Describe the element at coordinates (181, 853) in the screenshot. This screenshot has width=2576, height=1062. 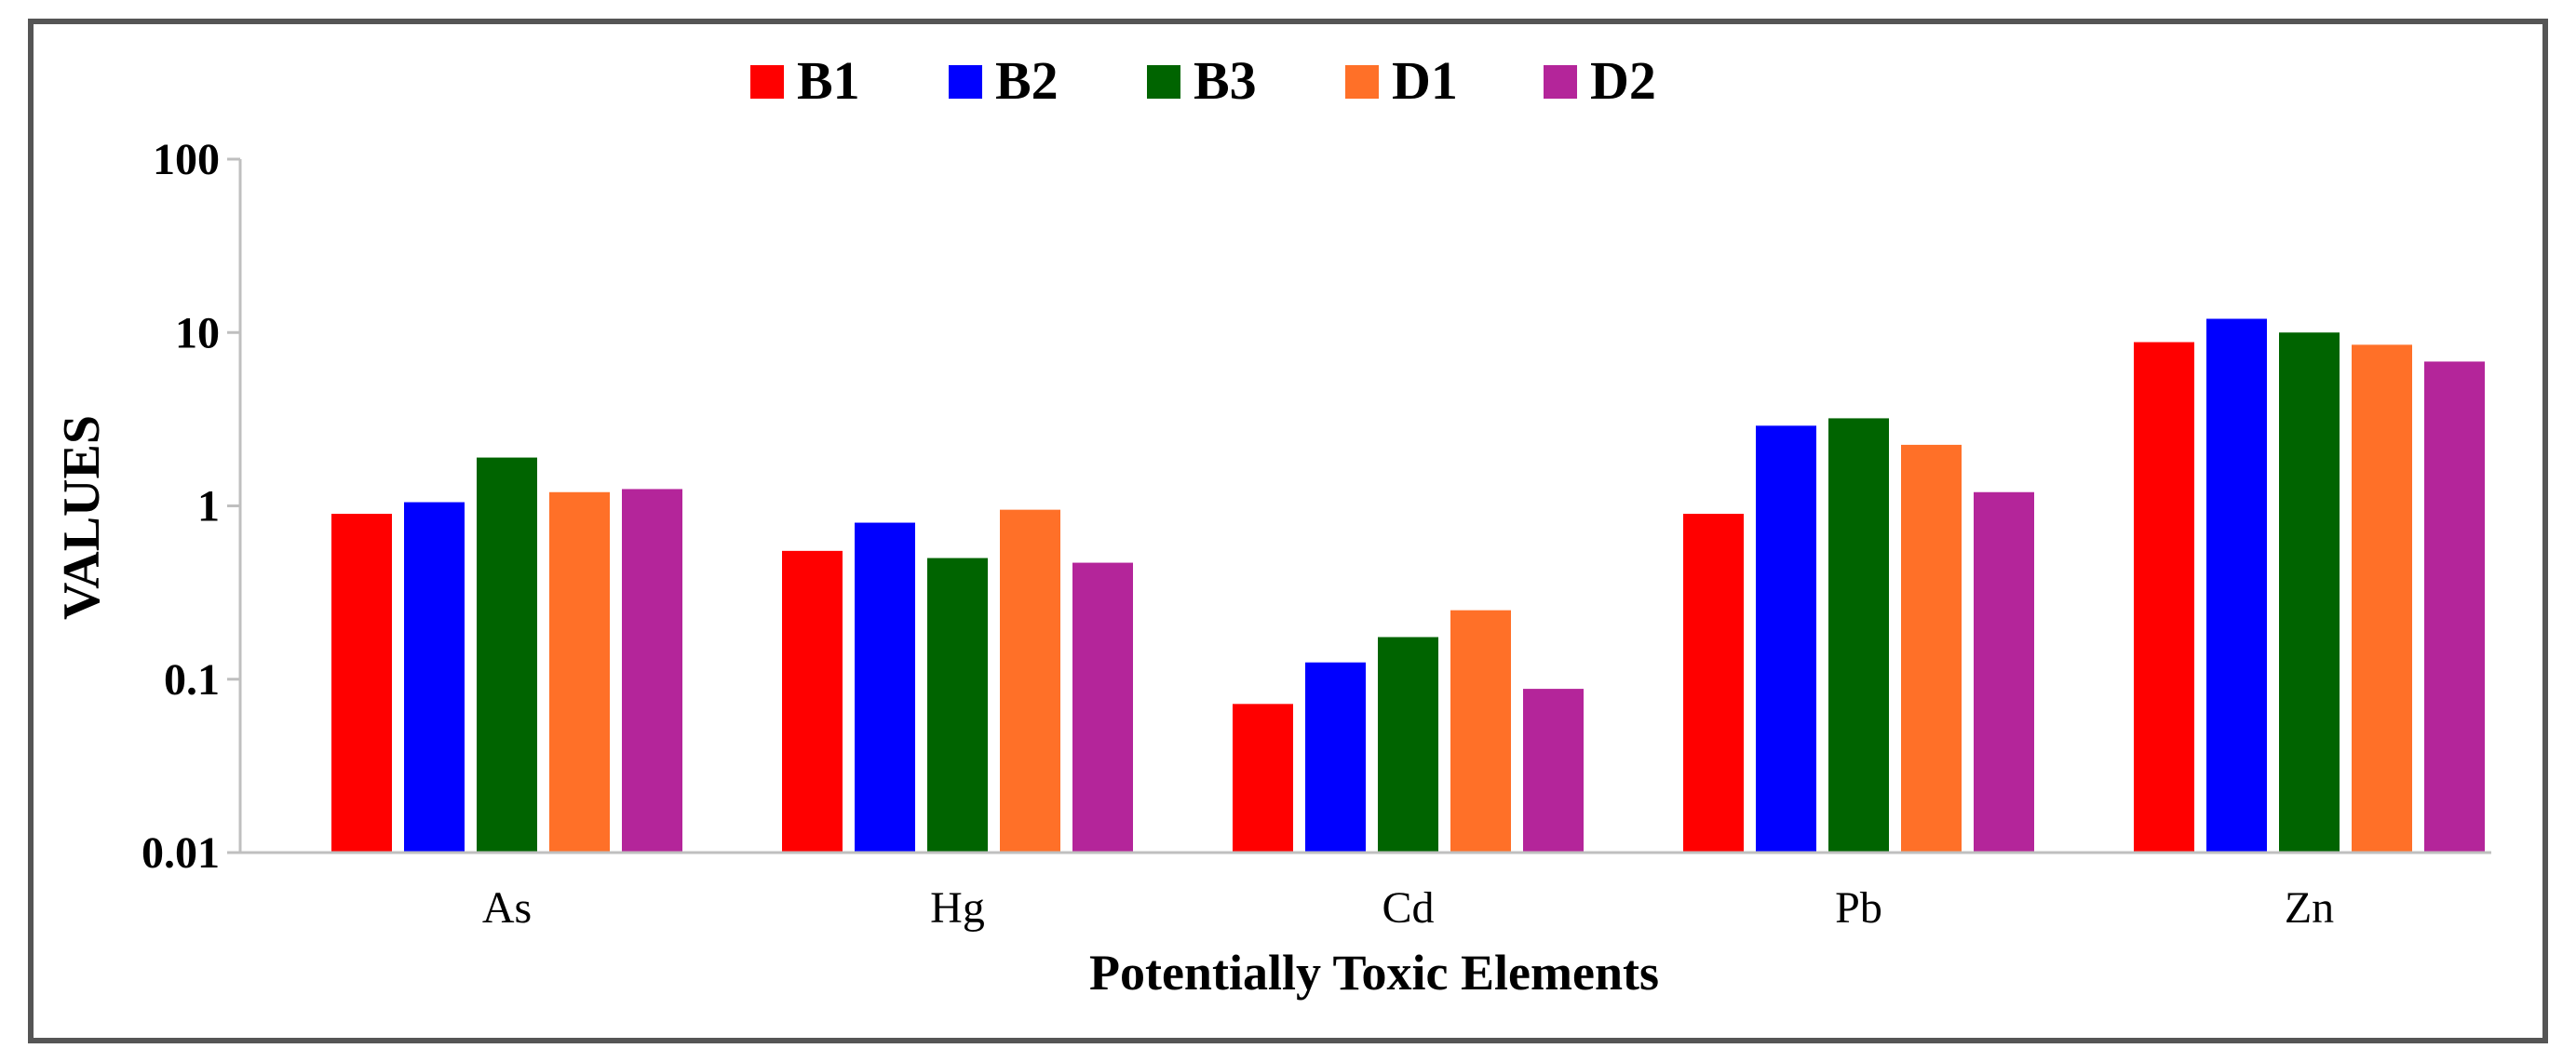
I see `y-tick-label: 0.01` at that location.